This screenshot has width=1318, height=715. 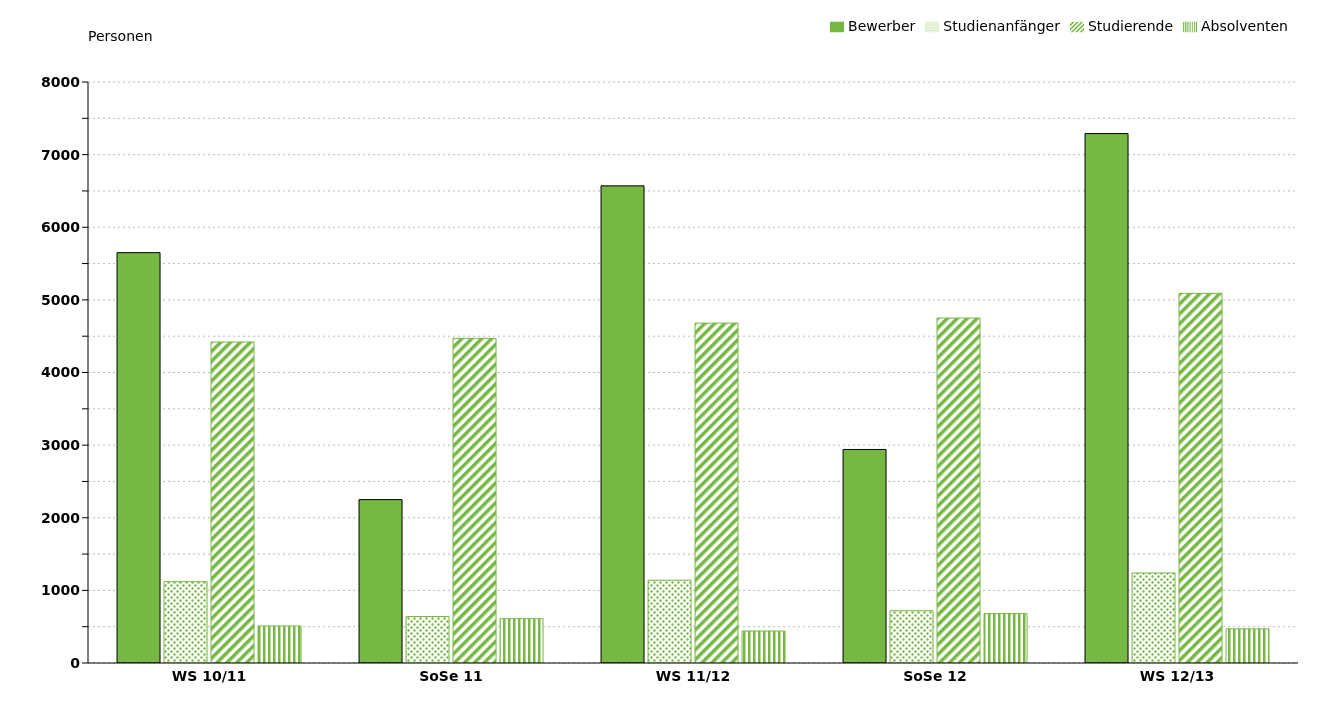 I want to click on x-tick-label: SoSe 12, so click(x=935, y=675).